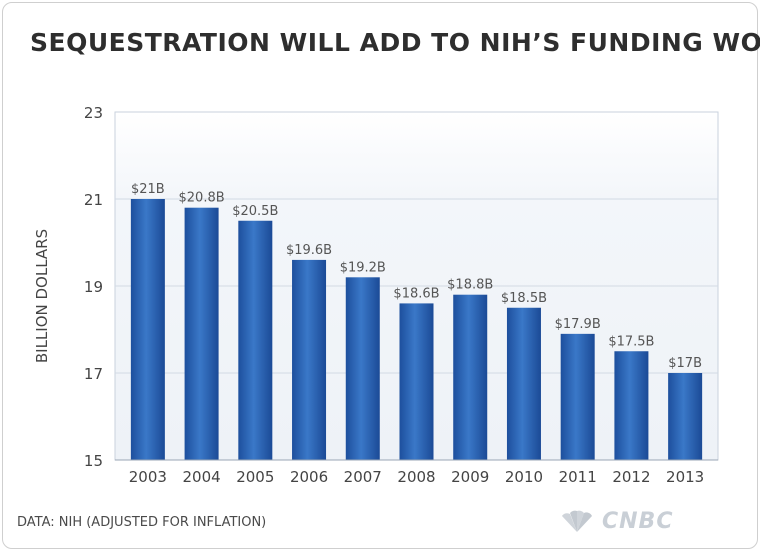  Describe the element at coordinates (685, 477) in the screenshot. I see `x-tick-label: 2013` at that location.